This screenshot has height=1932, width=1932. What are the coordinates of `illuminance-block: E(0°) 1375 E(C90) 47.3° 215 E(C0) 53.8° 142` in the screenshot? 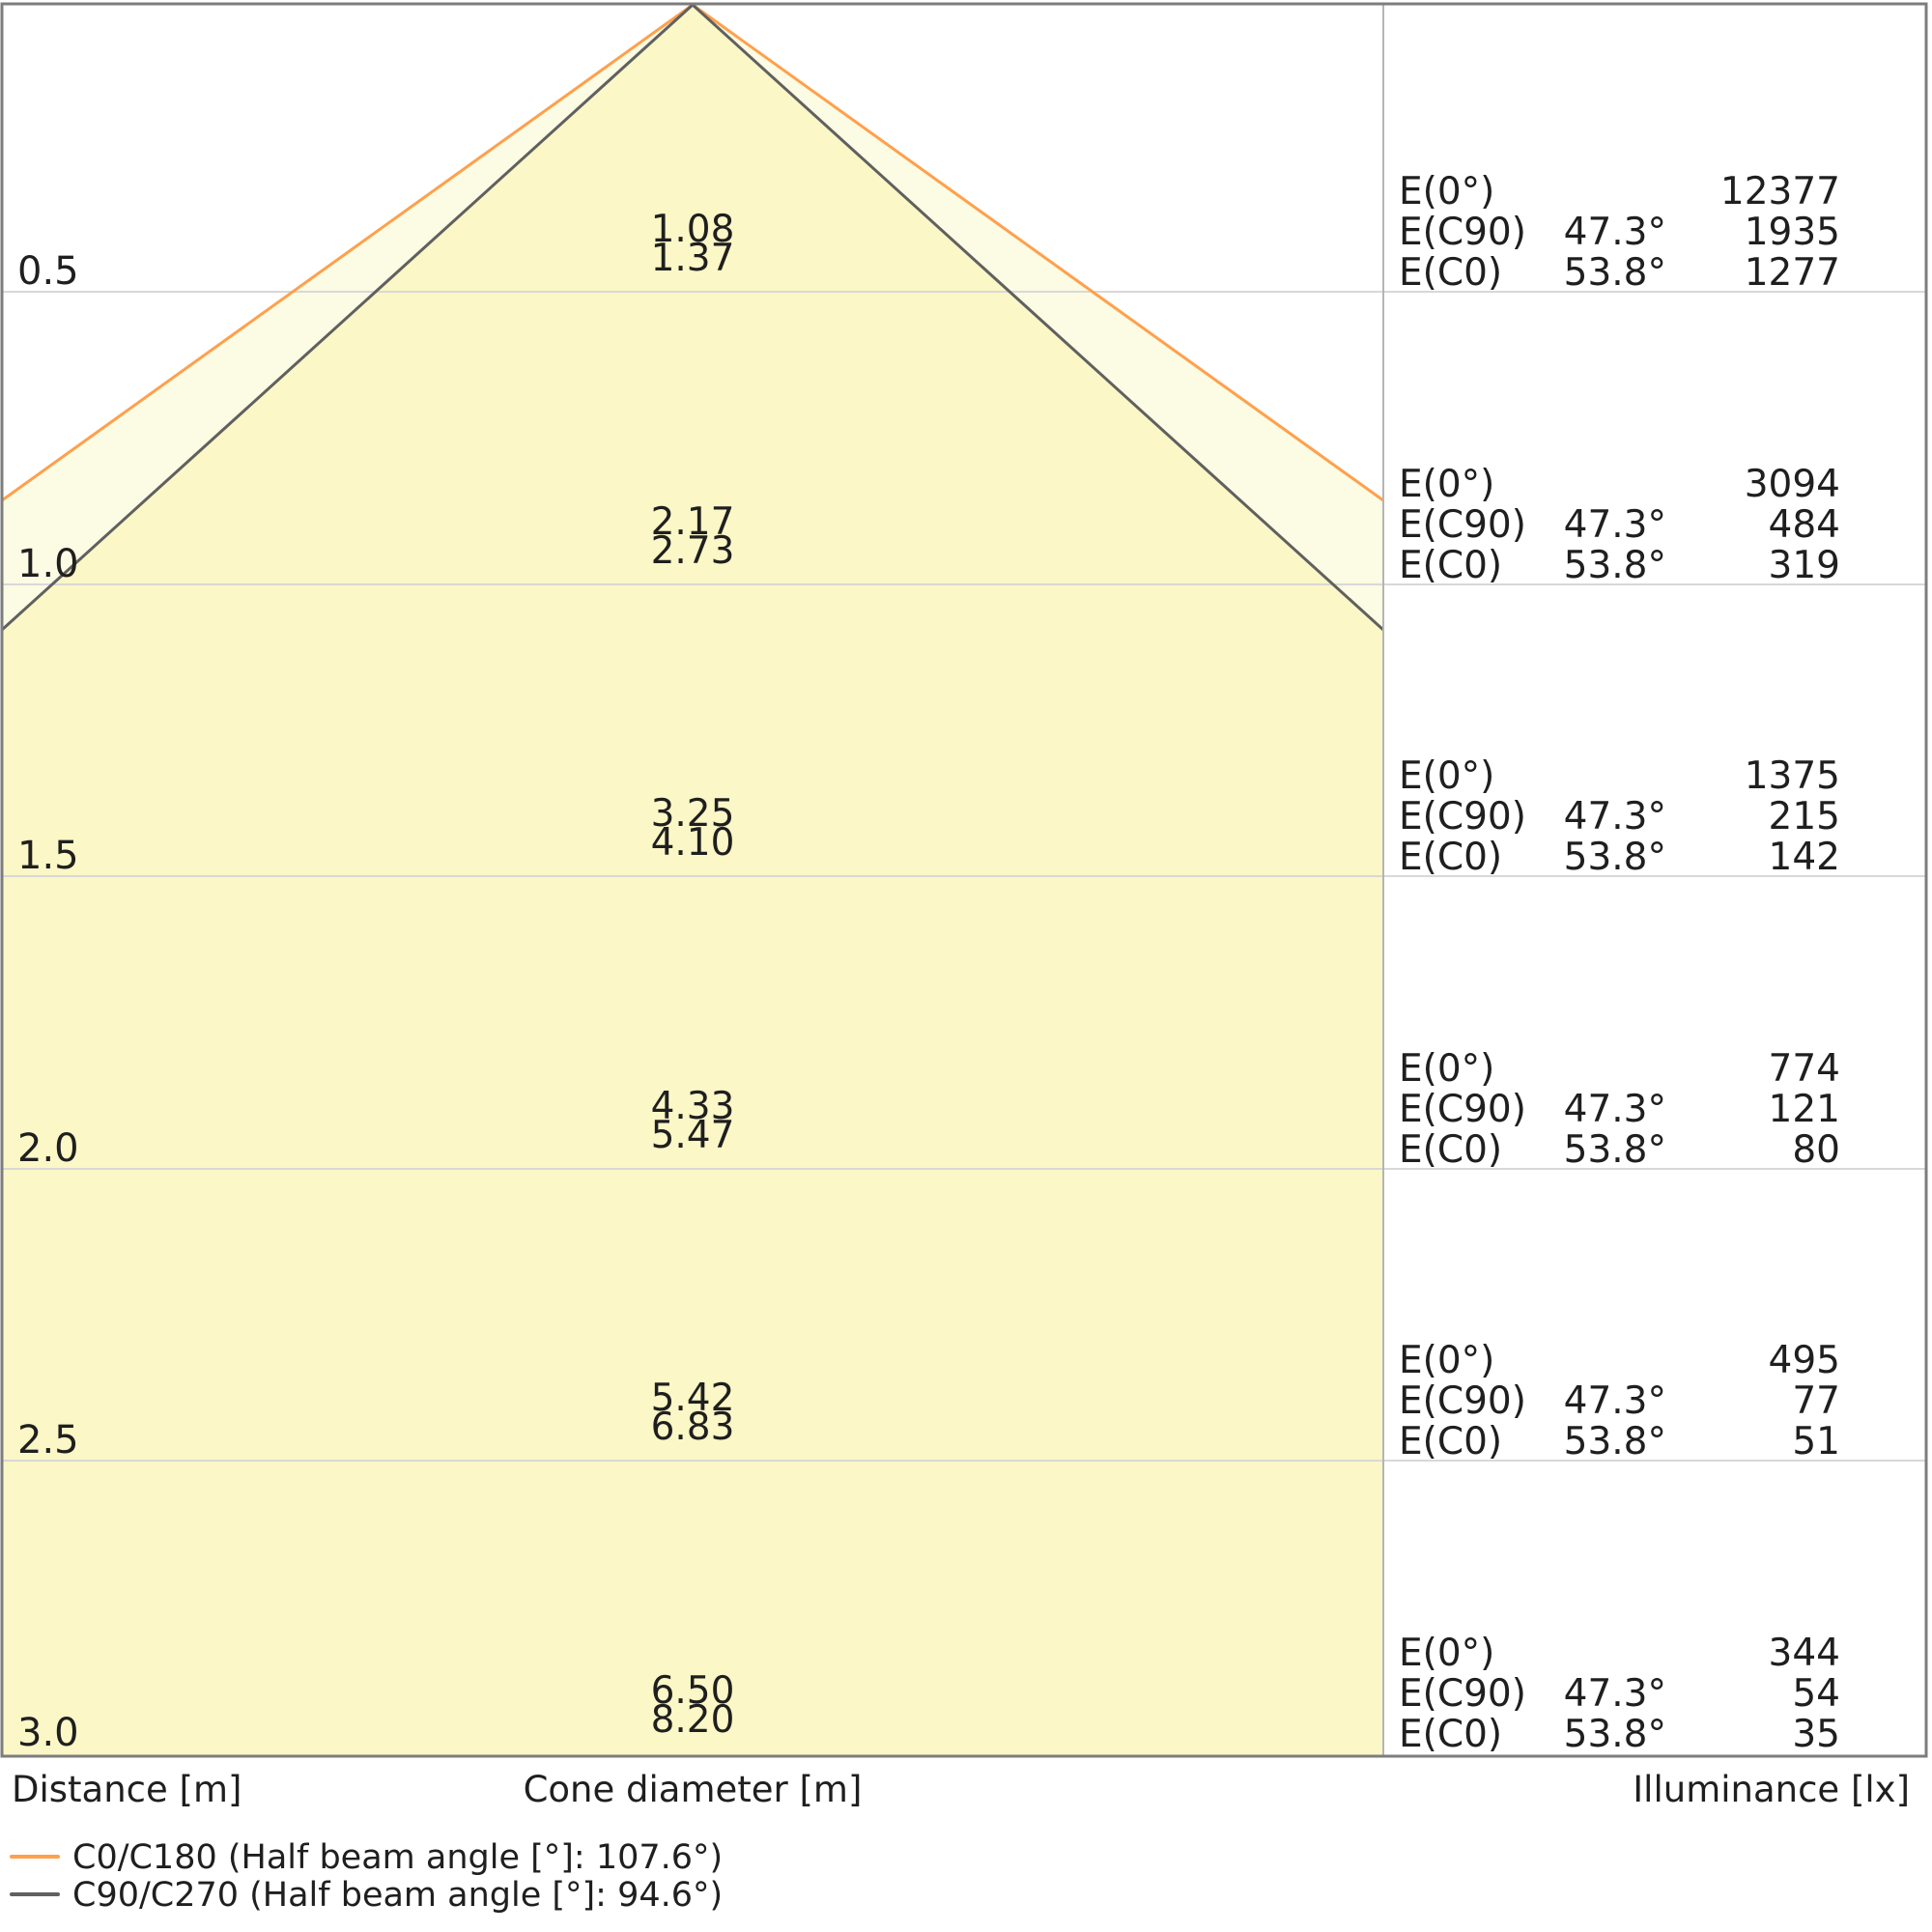 It's located at (1655, 816).